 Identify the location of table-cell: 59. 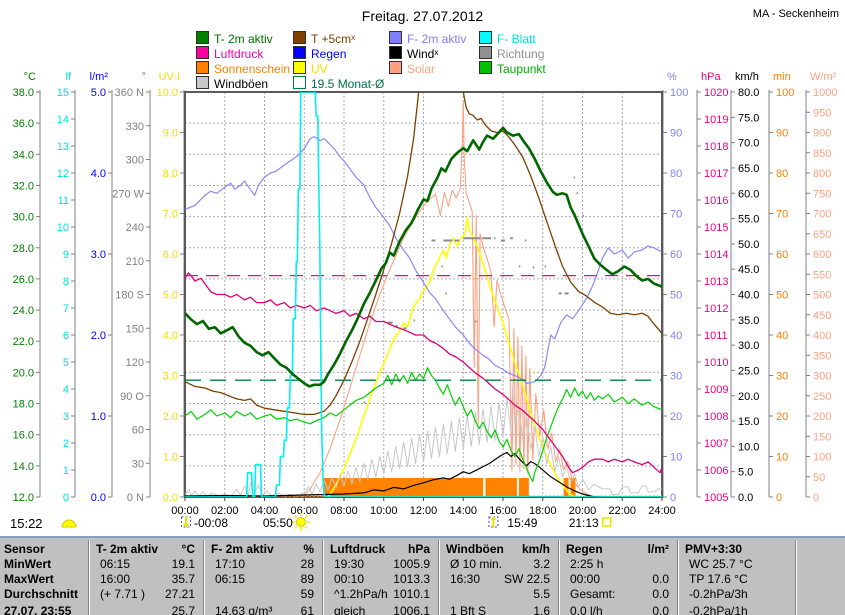
(307, 594).